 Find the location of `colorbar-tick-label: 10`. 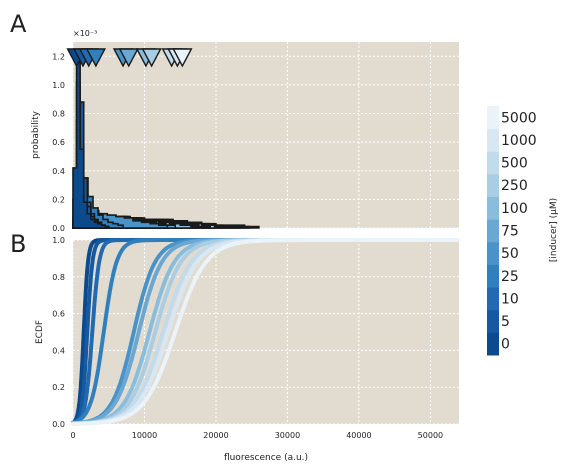

colorbar-tick-label: 10 is located at coordinates (510, 299).